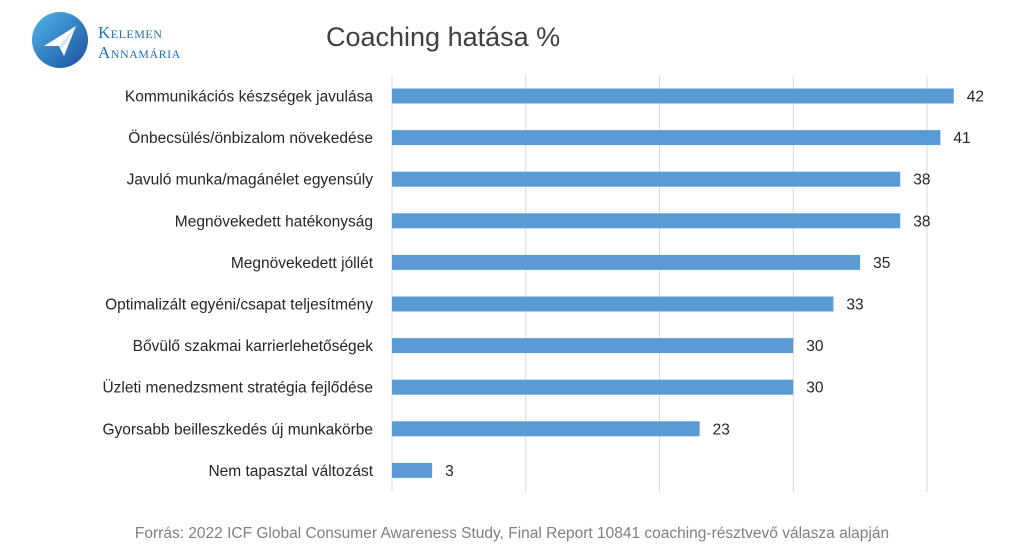 This screenshot has height=549, width=1024. What do you see at coordinates (253, 346) in the screenshot?
I see `category-label: Bővülő szakmai karrierlehetőségek` at bounding box center [253, 346].